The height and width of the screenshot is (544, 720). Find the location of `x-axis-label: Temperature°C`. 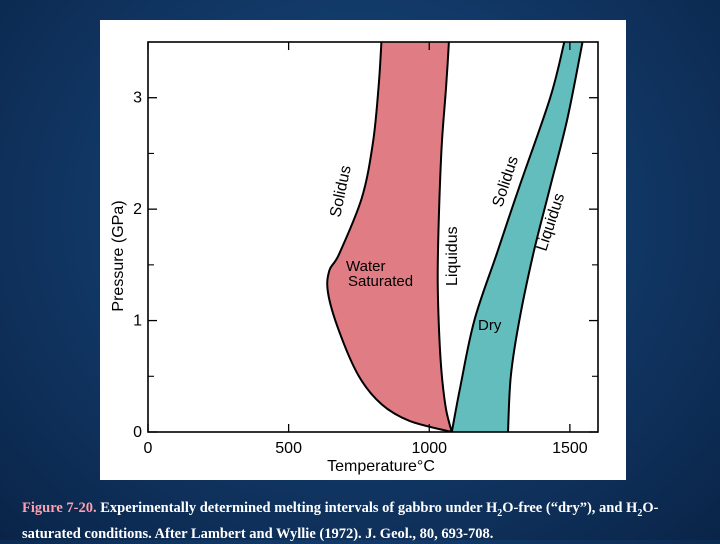

x-axis-label: Temperature°C is located at coordinates (381, 466).